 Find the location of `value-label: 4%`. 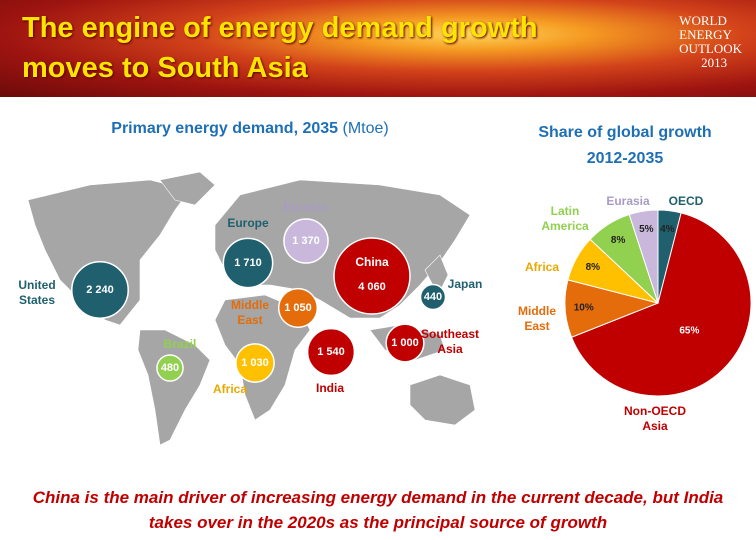

value-label: 4% is located at coordinates (667, 229).